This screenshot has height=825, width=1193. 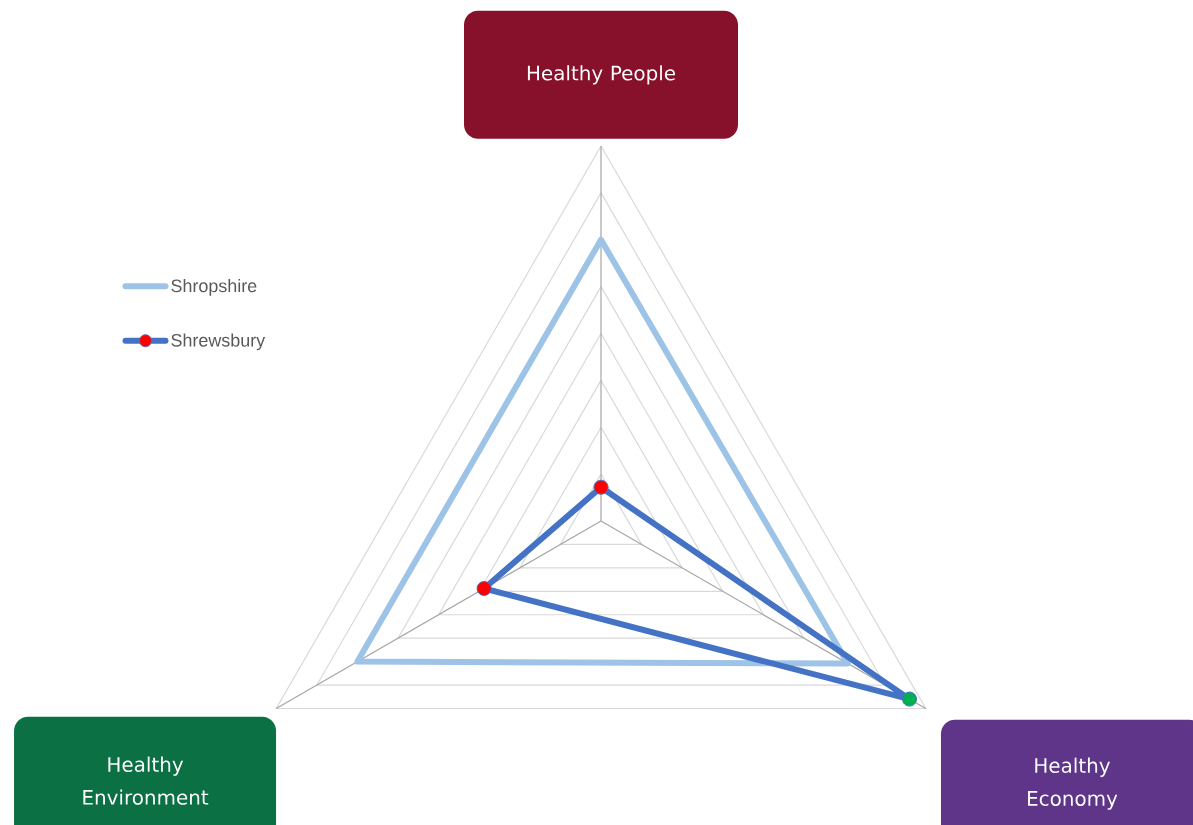 I want to click on spoke-label: Healthy People, so click(x=601, y=75).